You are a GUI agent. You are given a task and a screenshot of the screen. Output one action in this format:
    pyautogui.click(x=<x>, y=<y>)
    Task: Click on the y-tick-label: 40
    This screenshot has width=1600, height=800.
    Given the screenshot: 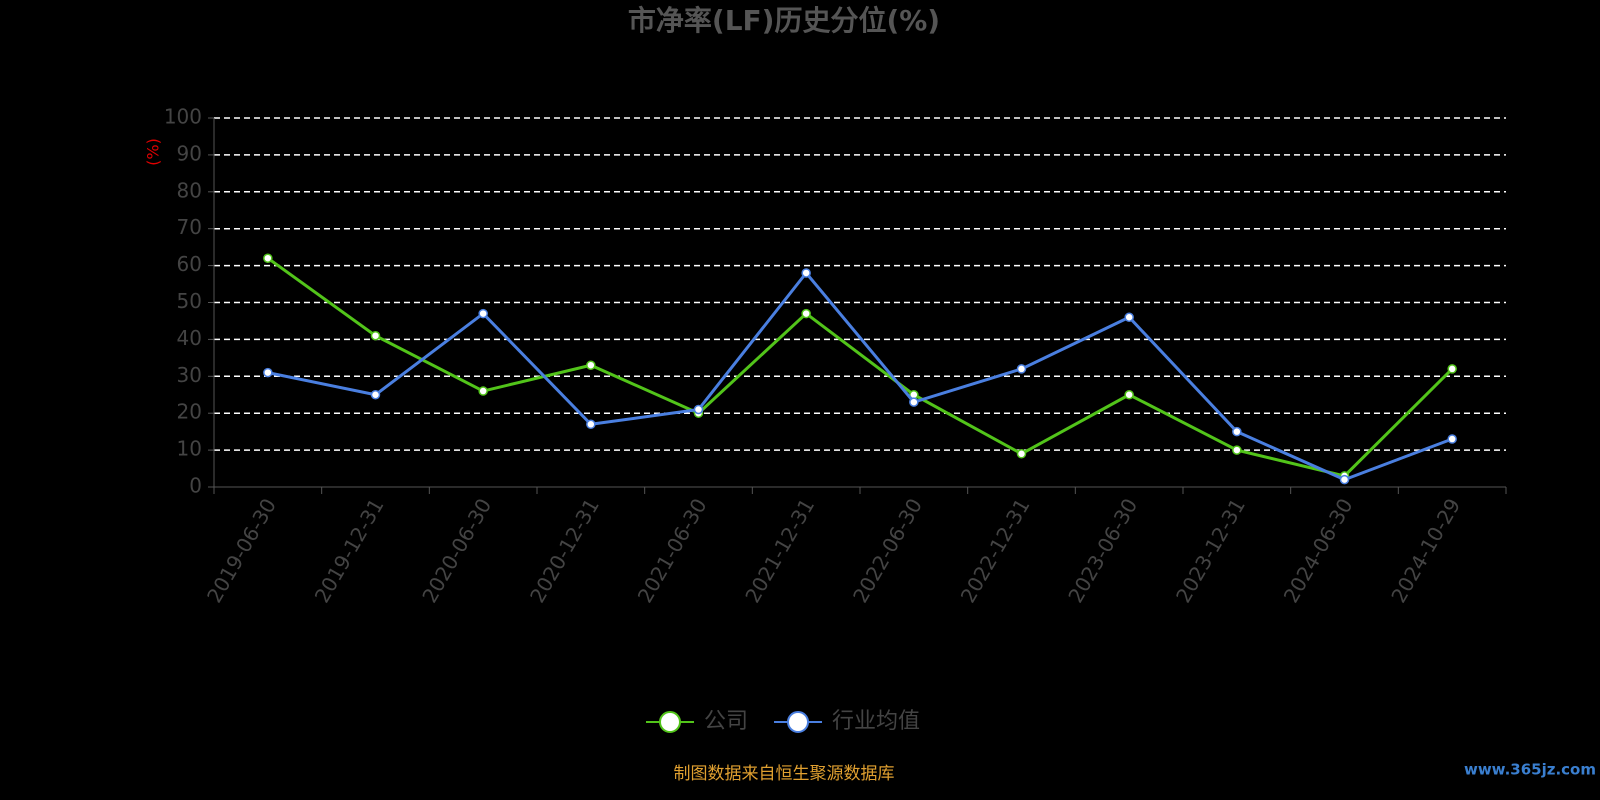 What is the action you would take?
    pyautogui.click(x=189, y=338)
    